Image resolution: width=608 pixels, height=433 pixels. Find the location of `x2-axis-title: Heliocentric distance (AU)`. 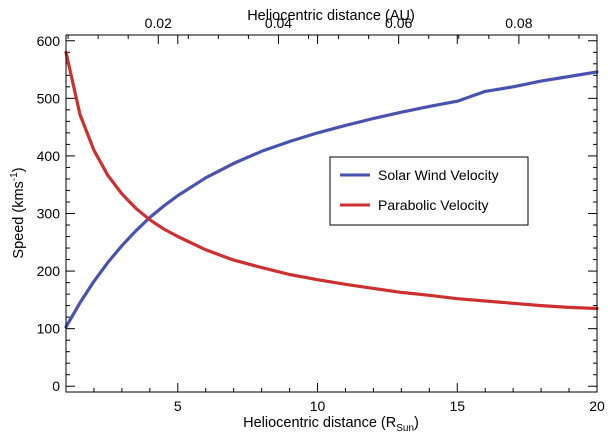

x2-axis-title: Heliocentric distance (AU) is located at coordinates (331, 16).